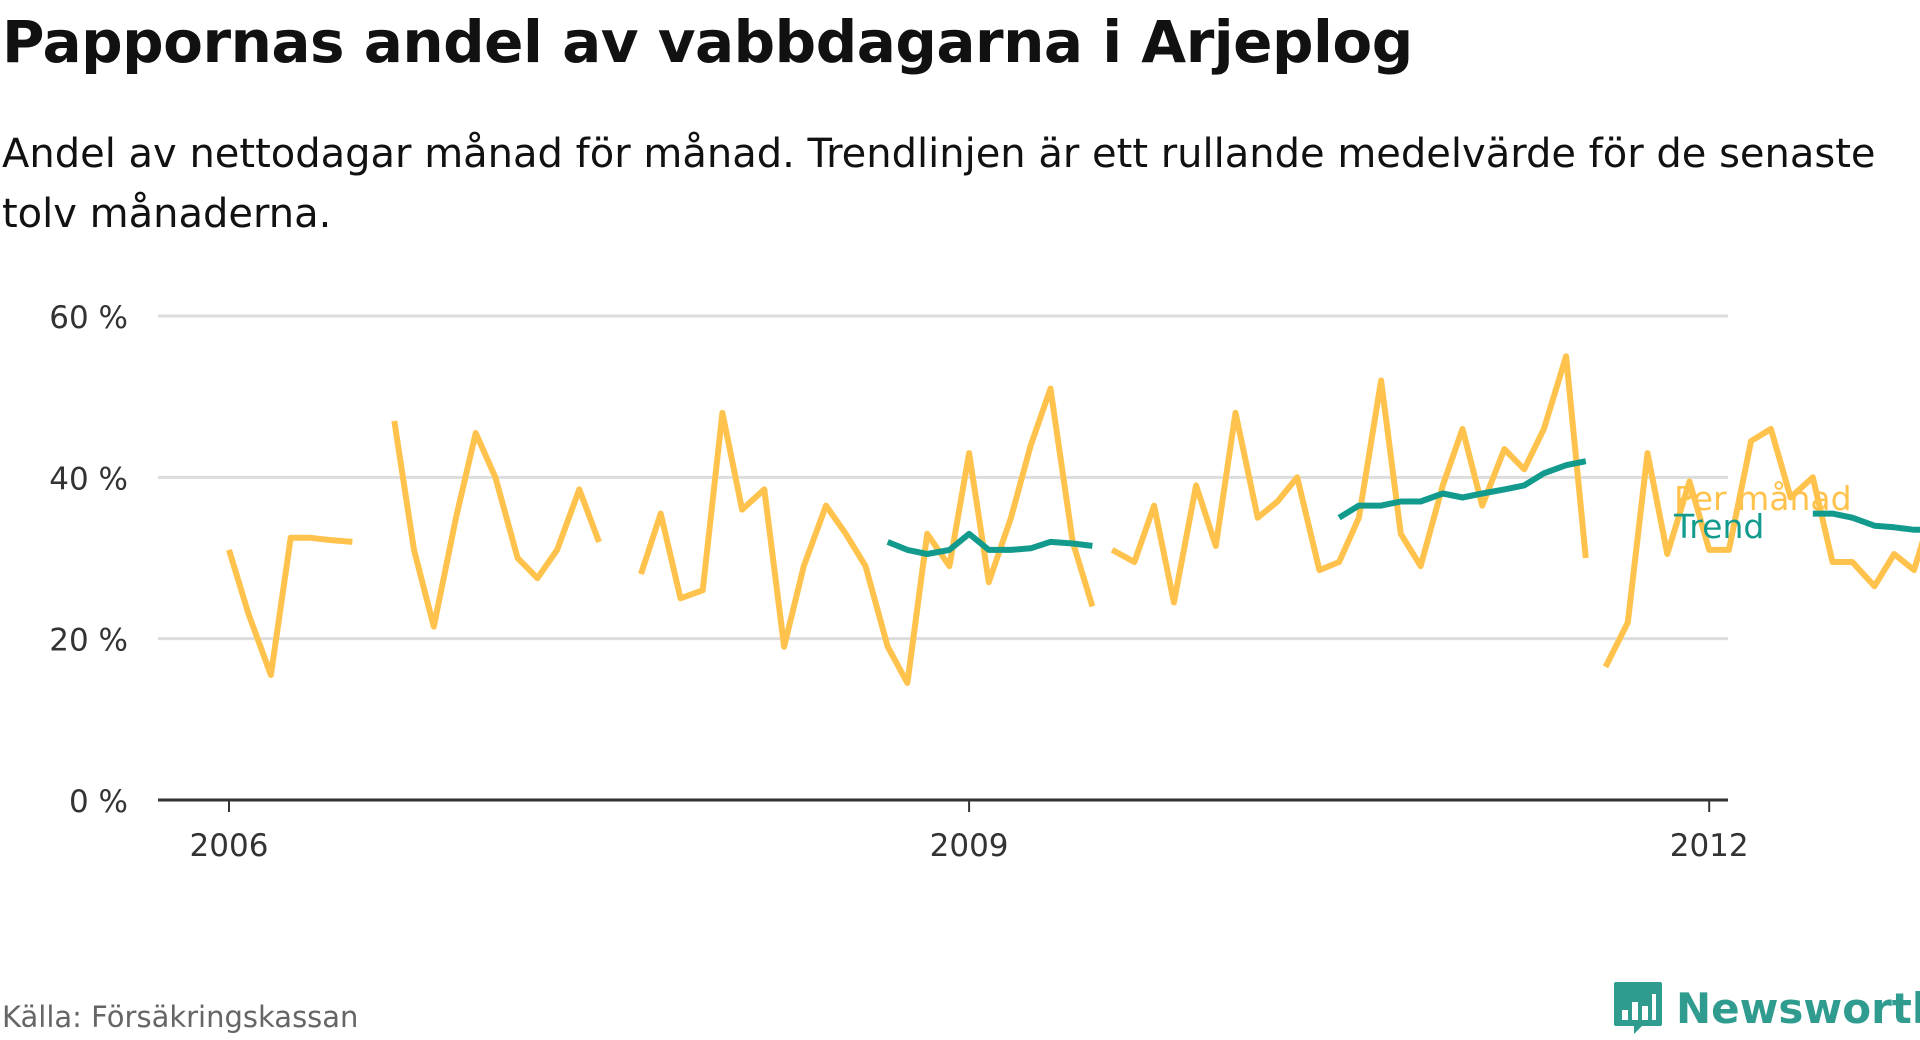 This screenshot has width=1920, height=1040. Describe the element at coordinates (1718, 526) in the screenshot. I see `label-trend: Trend` at that location.